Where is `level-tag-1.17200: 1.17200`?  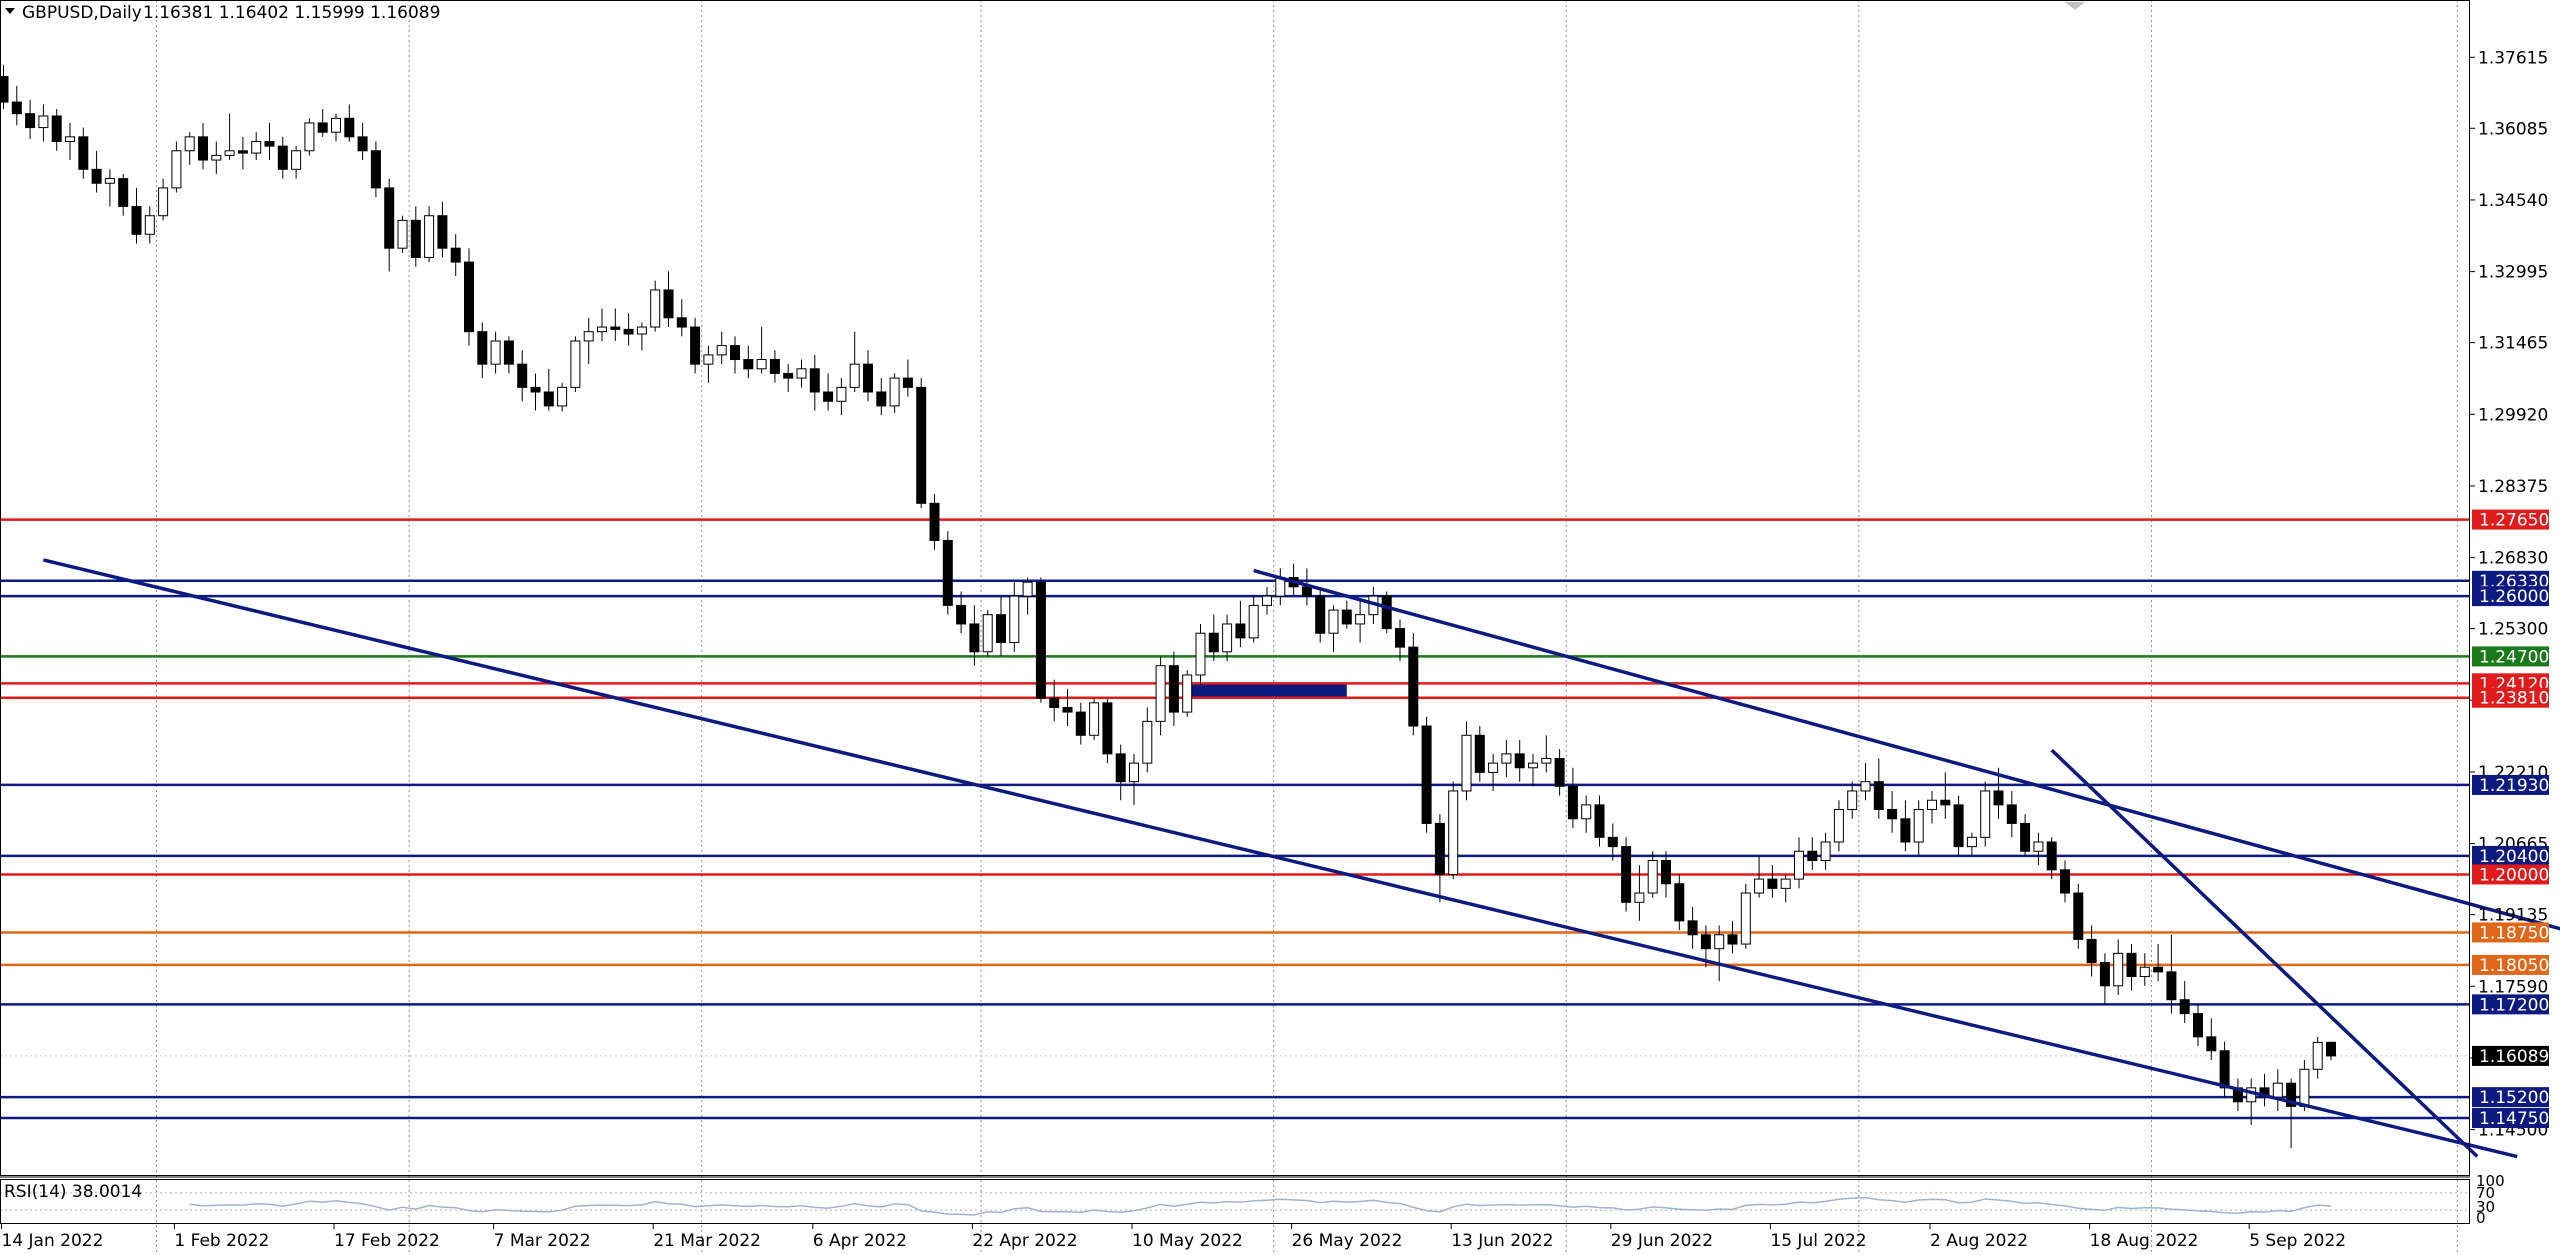 level-tag-1.17200: 1.17200 is located at coordinates (2510, 1004).